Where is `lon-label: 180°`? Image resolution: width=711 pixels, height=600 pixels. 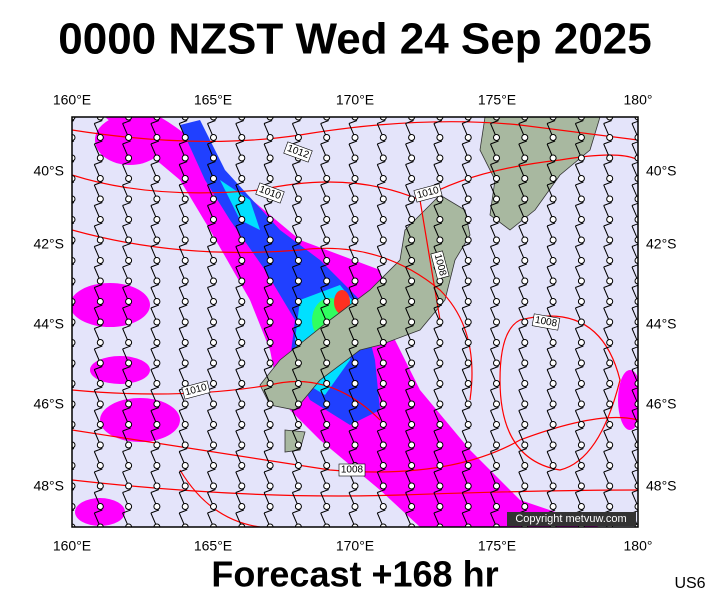 lon-label: 180° is located at coordinates (638, 100).